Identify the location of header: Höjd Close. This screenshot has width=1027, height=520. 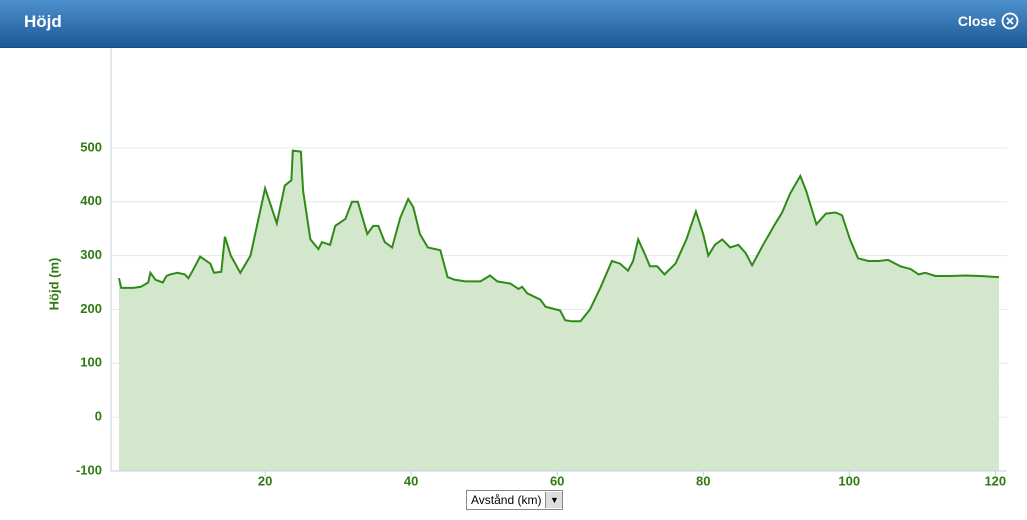
(513, 24).